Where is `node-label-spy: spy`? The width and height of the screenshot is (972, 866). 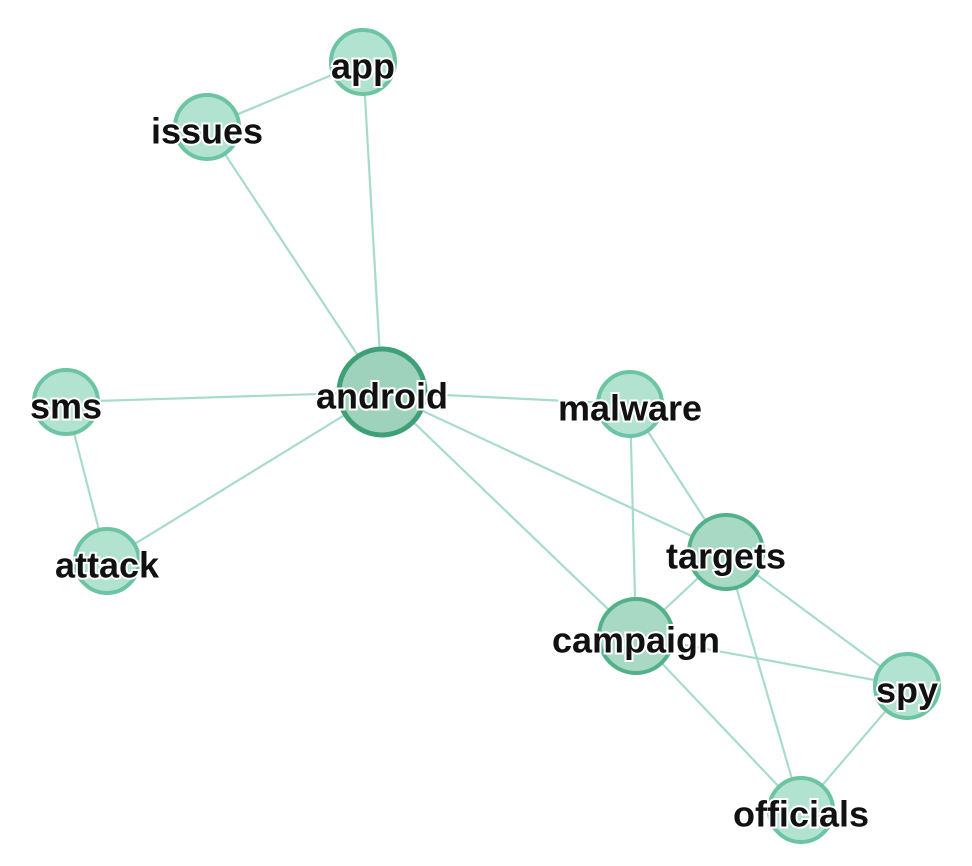 node-label-spy: spy is located at coordinates (907, 690).